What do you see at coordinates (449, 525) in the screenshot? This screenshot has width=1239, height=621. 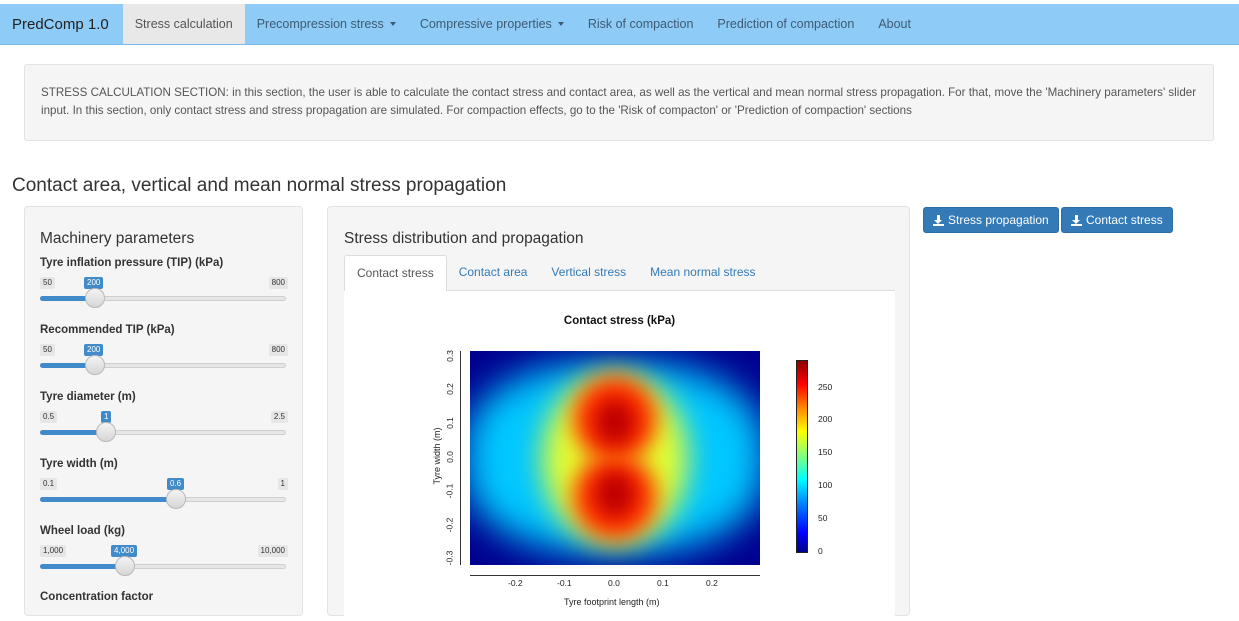 I see `y-tick: -0.2` at bounding box center [449, 525].